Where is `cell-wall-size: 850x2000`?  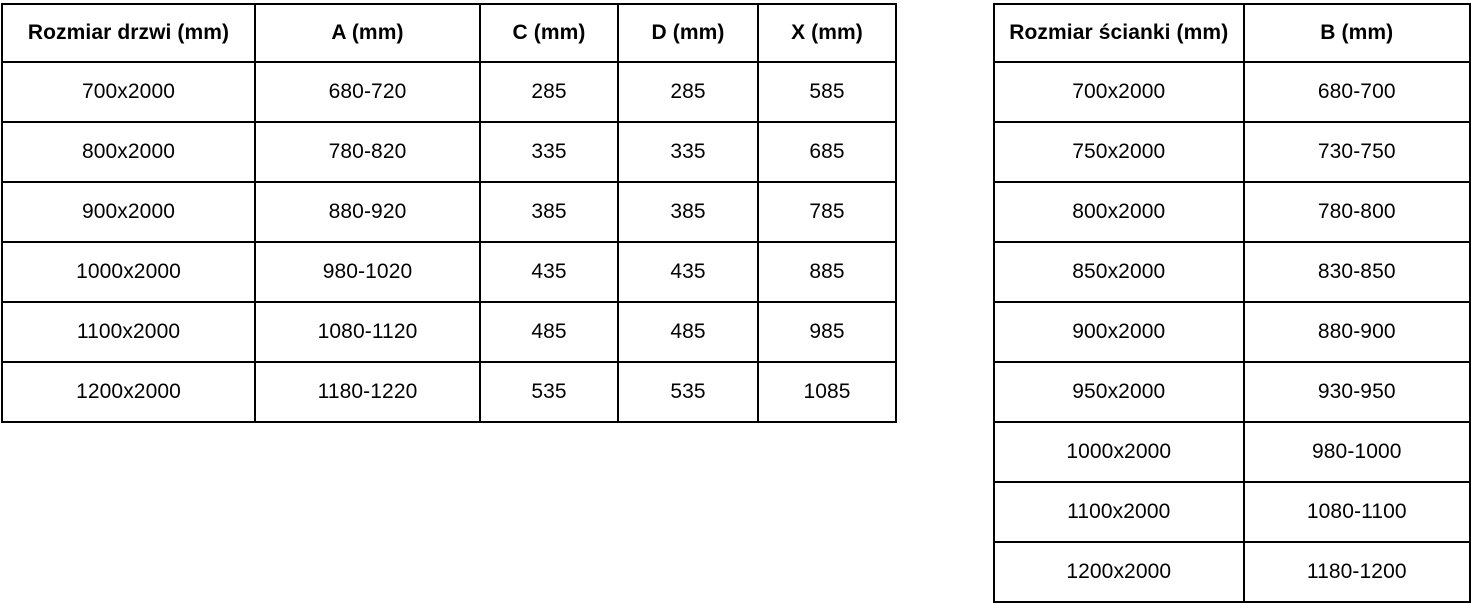
cell-wall-size: 850x2000 is located at coordinates (1119, 272).